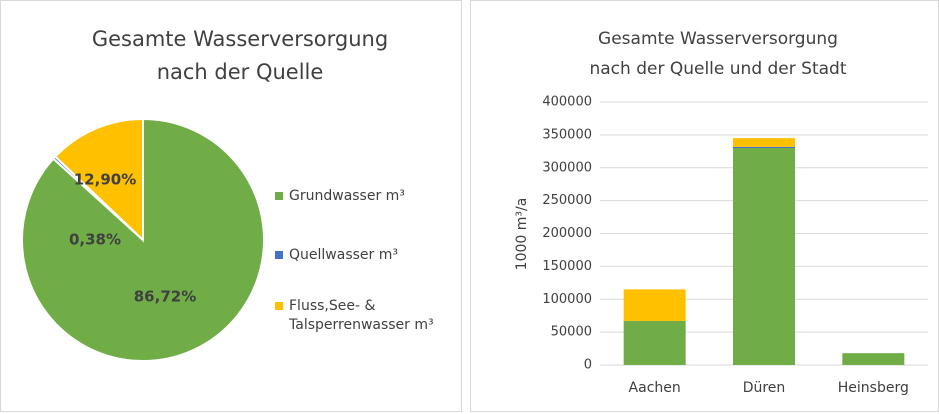 The width and height of the screenshot is (939, 414). What do you see at coordinates (369, 196) in the screenshot?
I see `legend-entry: Grundwasser m³` at bounding box center [369, 196].